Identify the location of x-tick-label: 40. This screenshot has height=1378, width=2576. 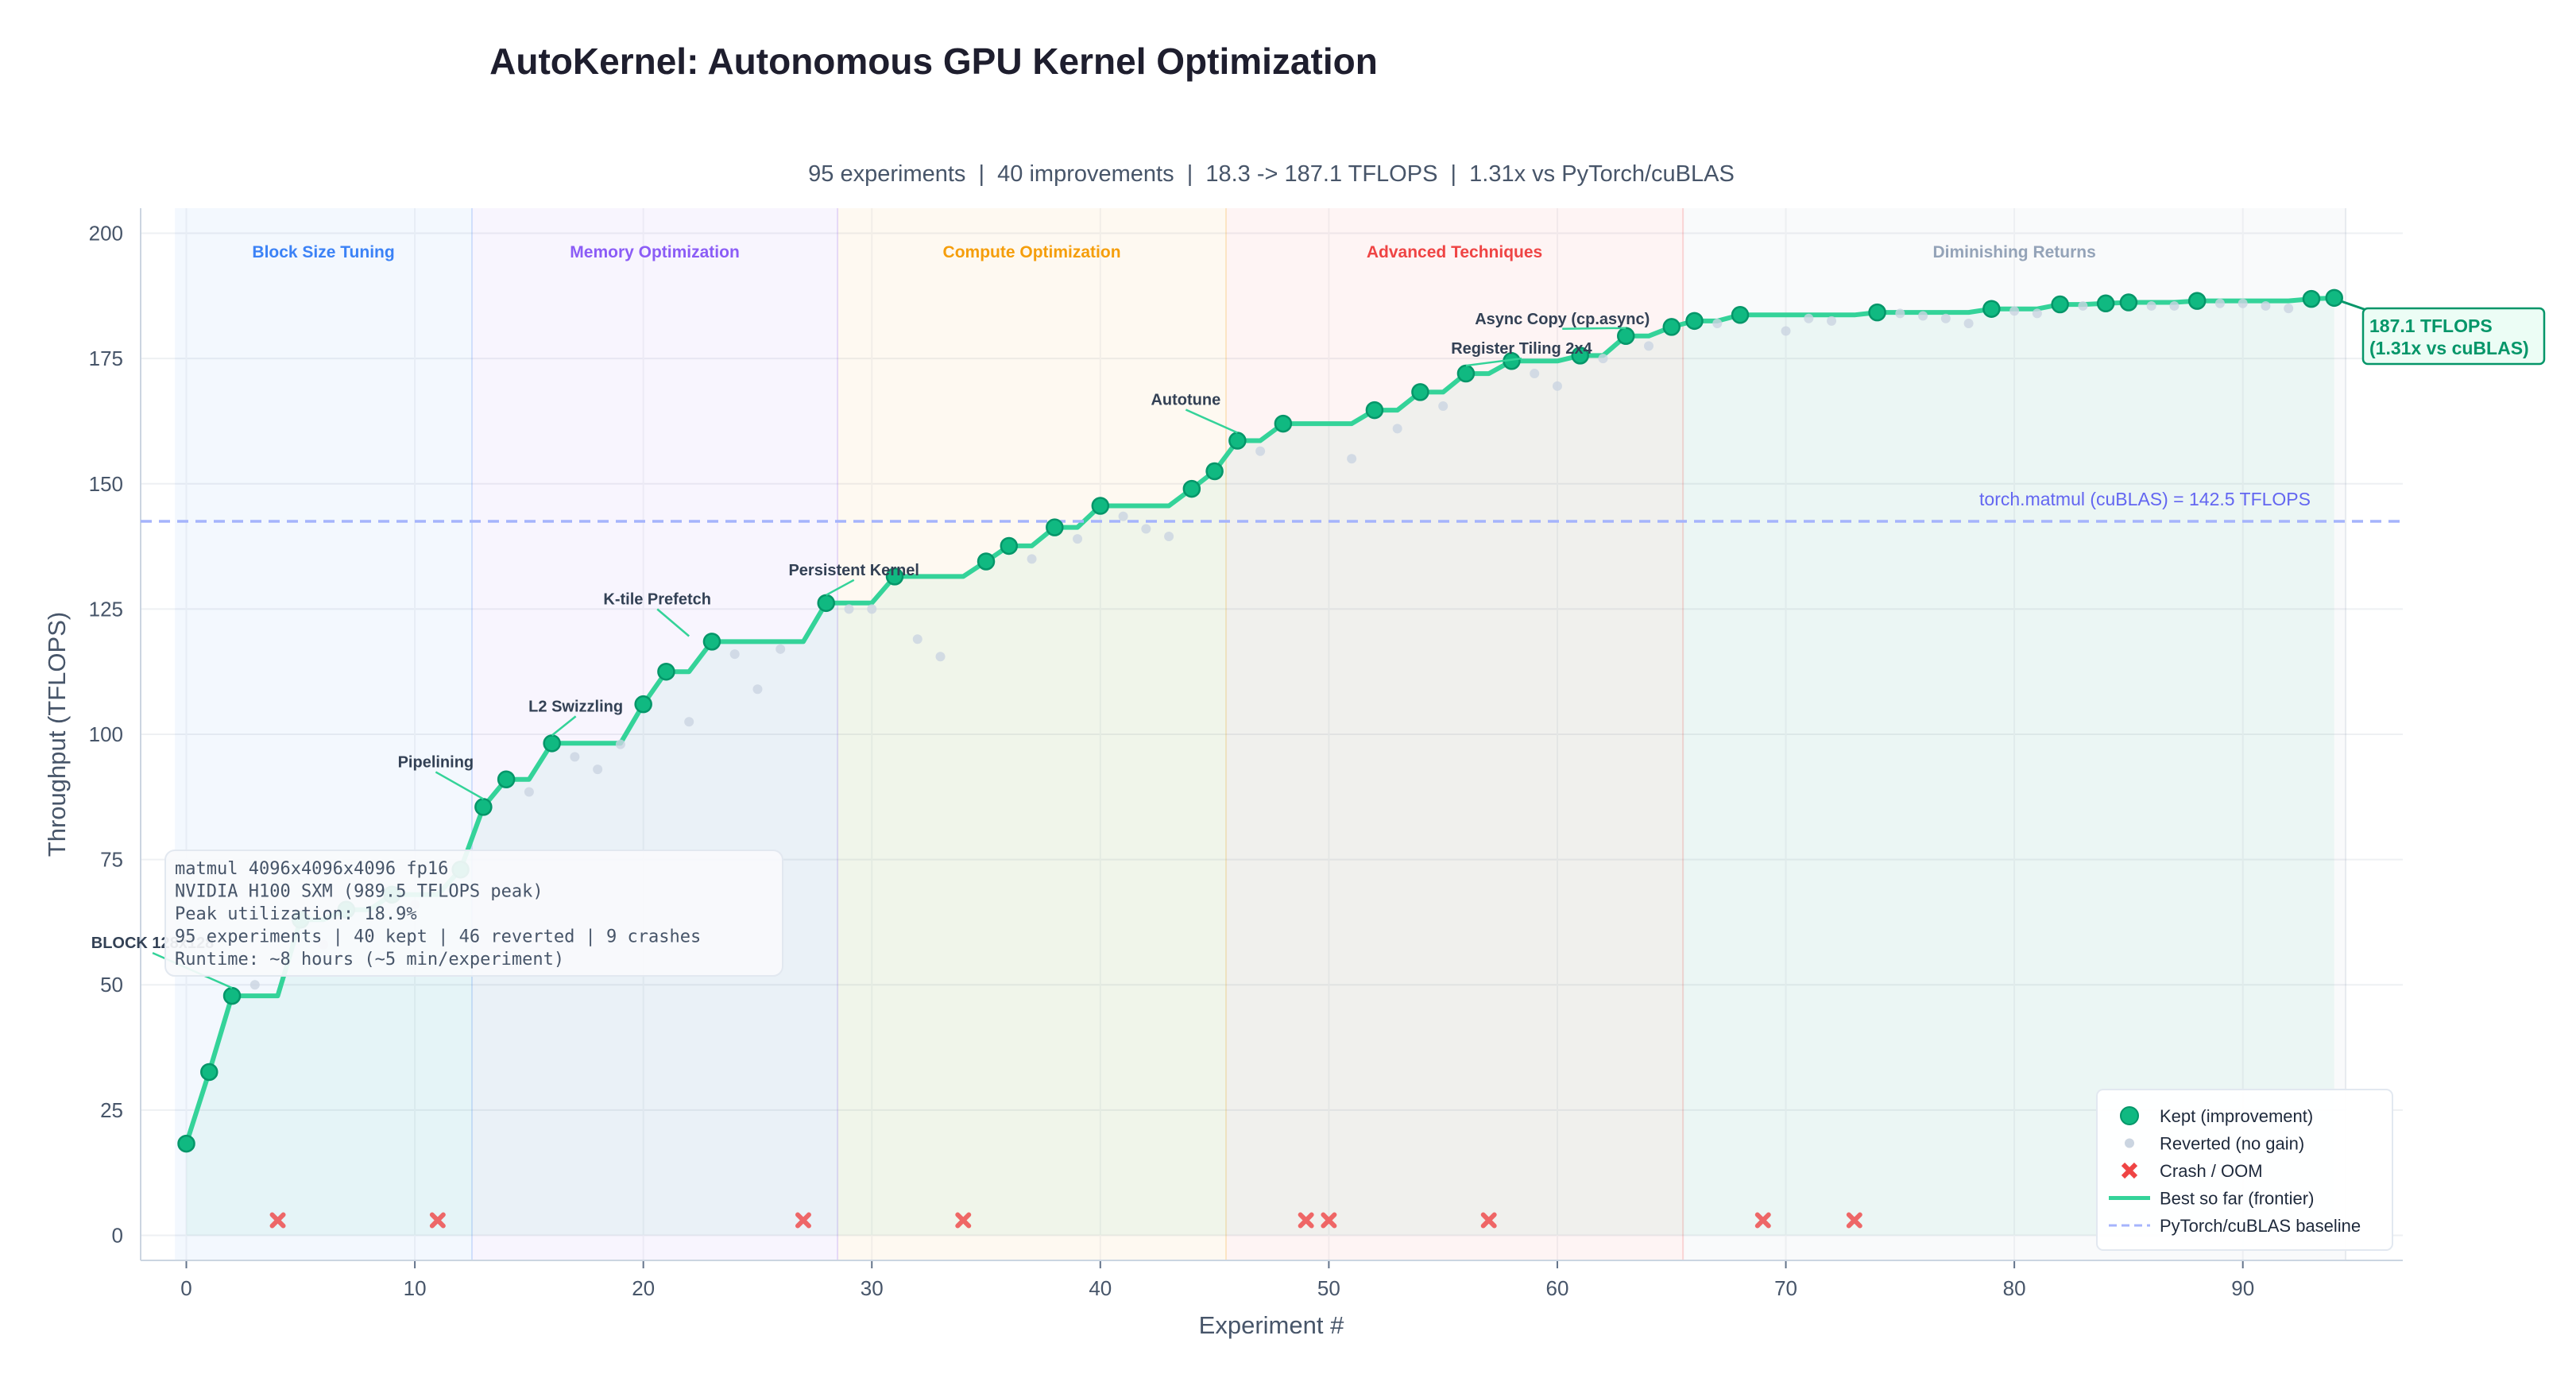
(1101, 1288).